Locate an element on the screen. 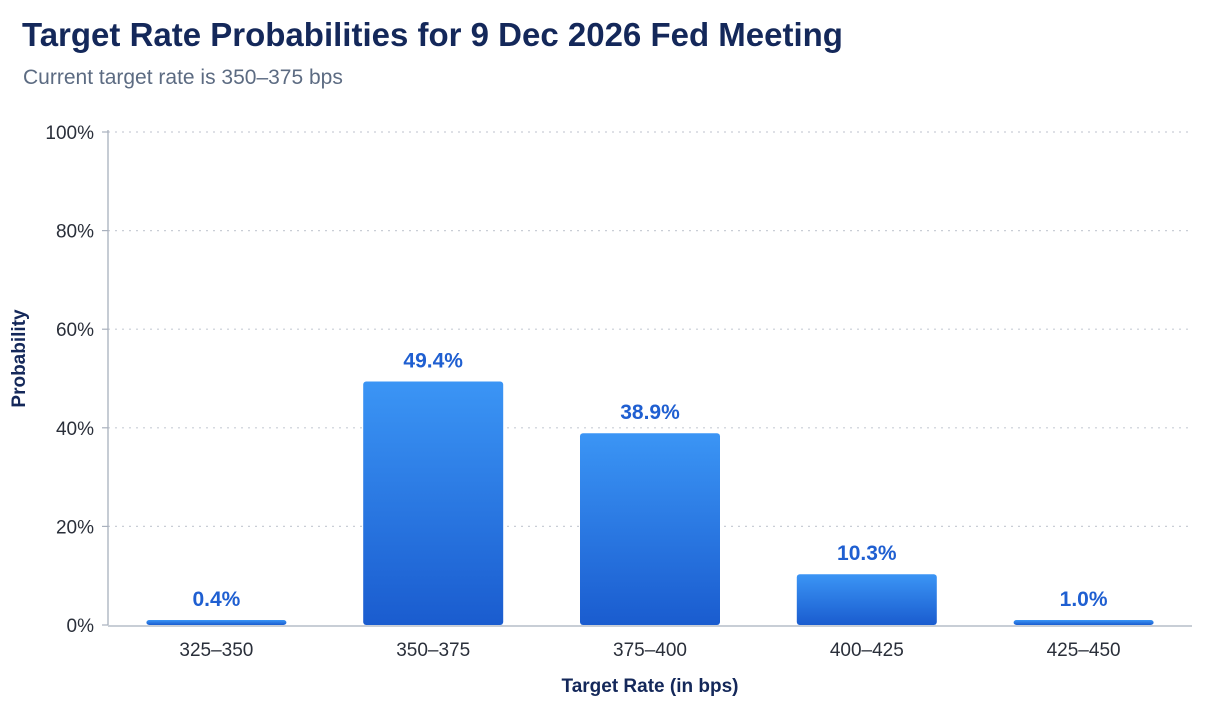  data-label: 1.0% is located at coordinates (1084, 599).